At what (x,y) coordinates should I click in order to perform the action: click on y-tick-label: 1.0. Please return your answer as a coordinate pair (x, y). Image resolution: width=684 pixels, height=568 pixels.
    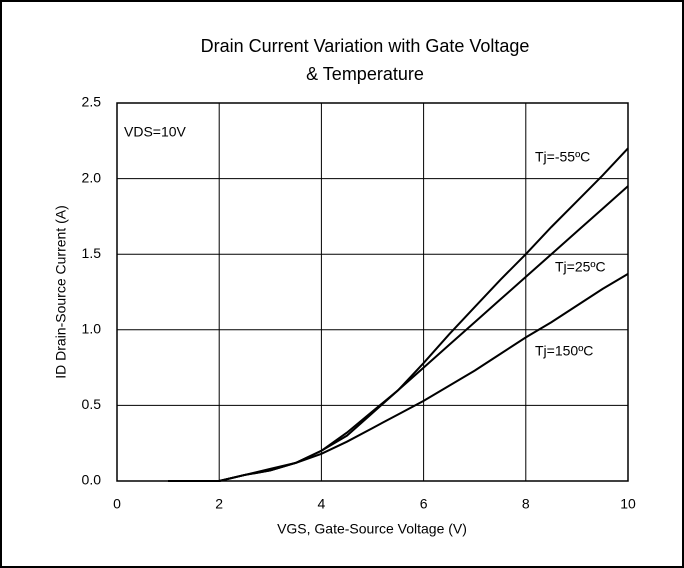
    Looking at the image, I should click on (92, 329).